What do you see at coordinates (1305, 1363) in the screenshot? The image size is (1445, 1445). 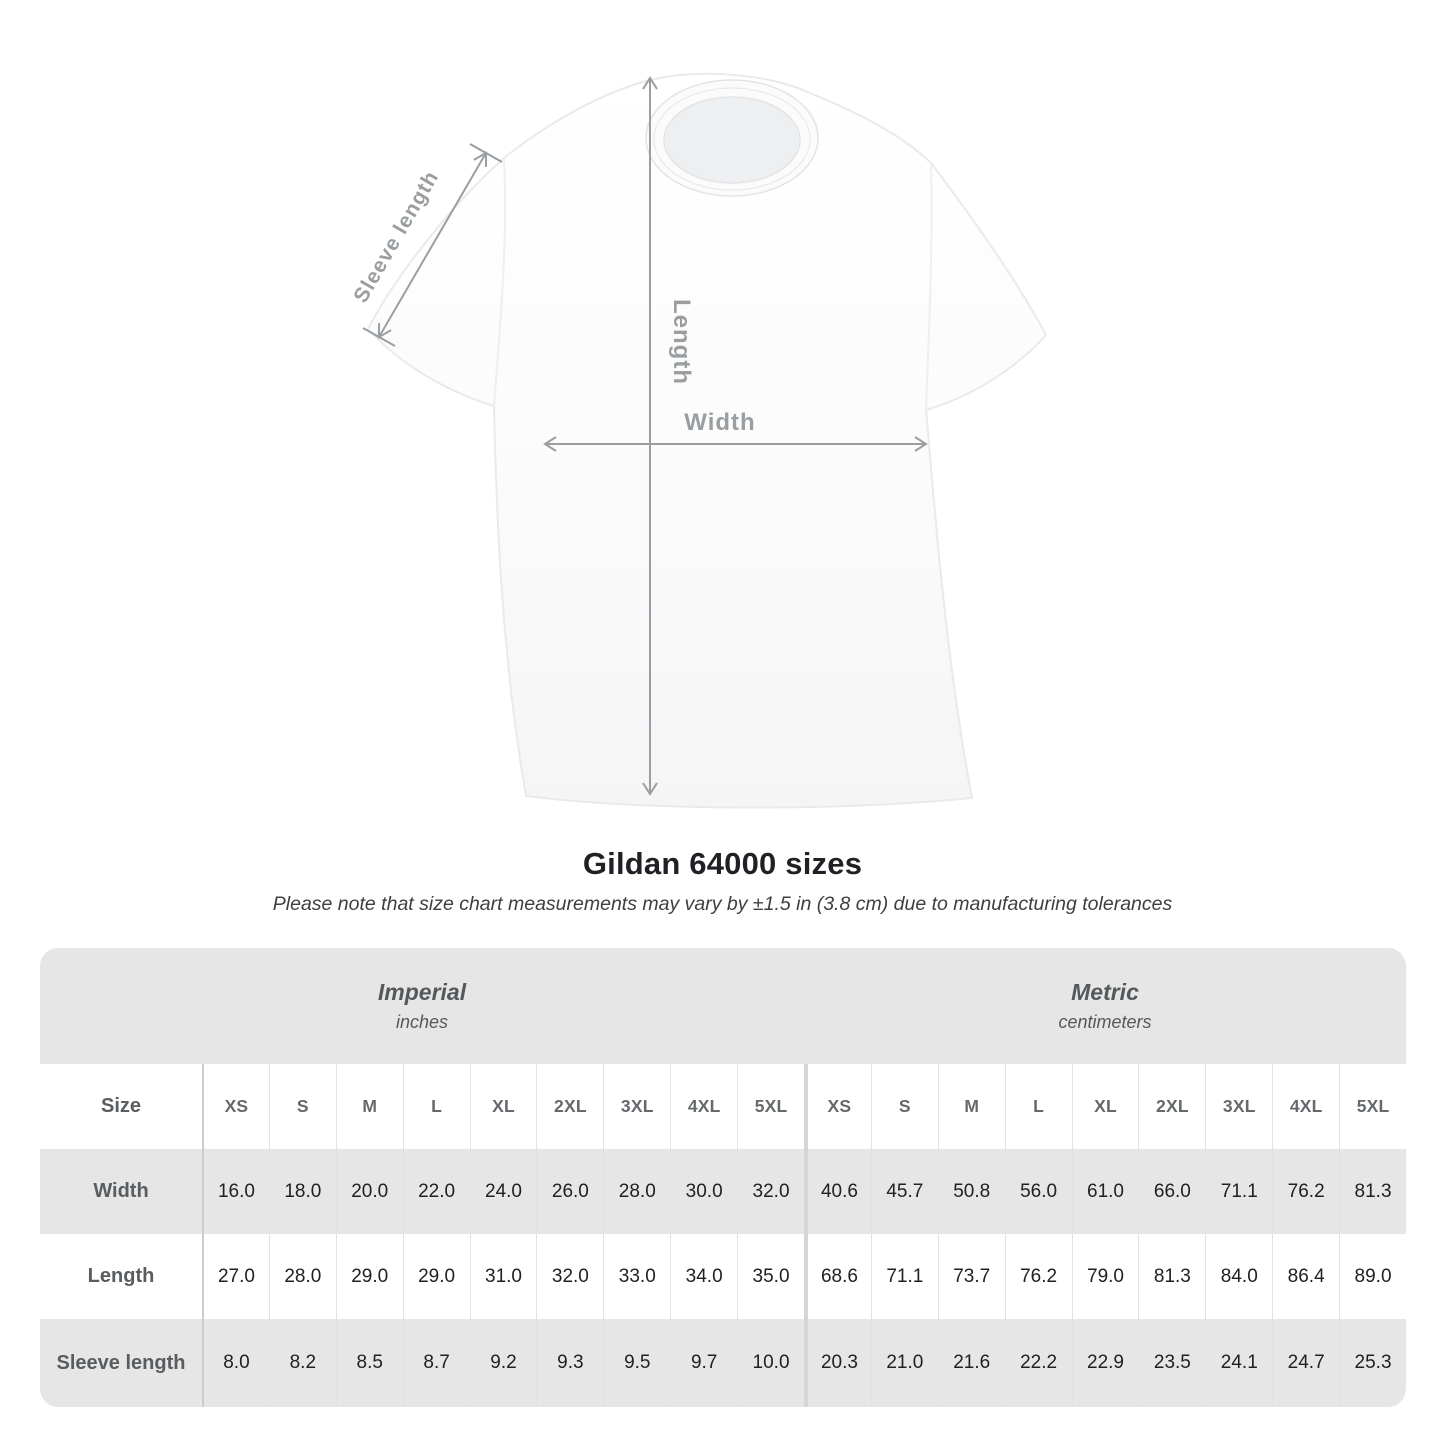 I see `value-cell: 24.7` at bounding box center [1305, 1363].